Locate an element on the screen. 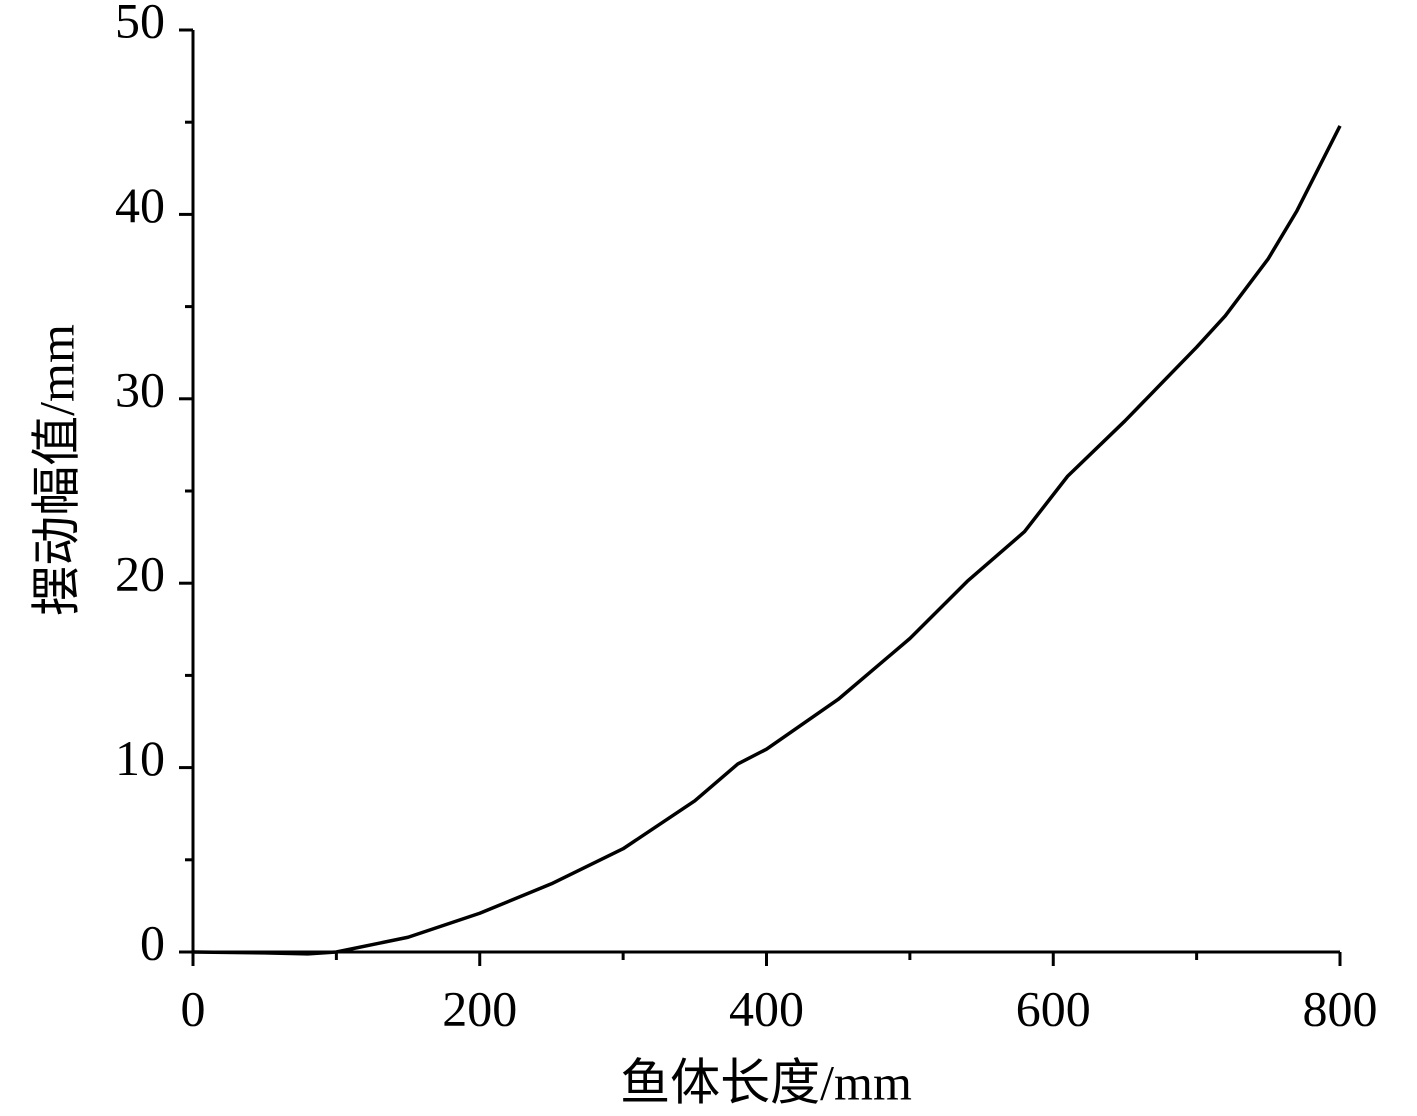 The height and width of the screenshot is (1116, 1417). x-tick-label: 200 is located at coordinates (479, 1008).